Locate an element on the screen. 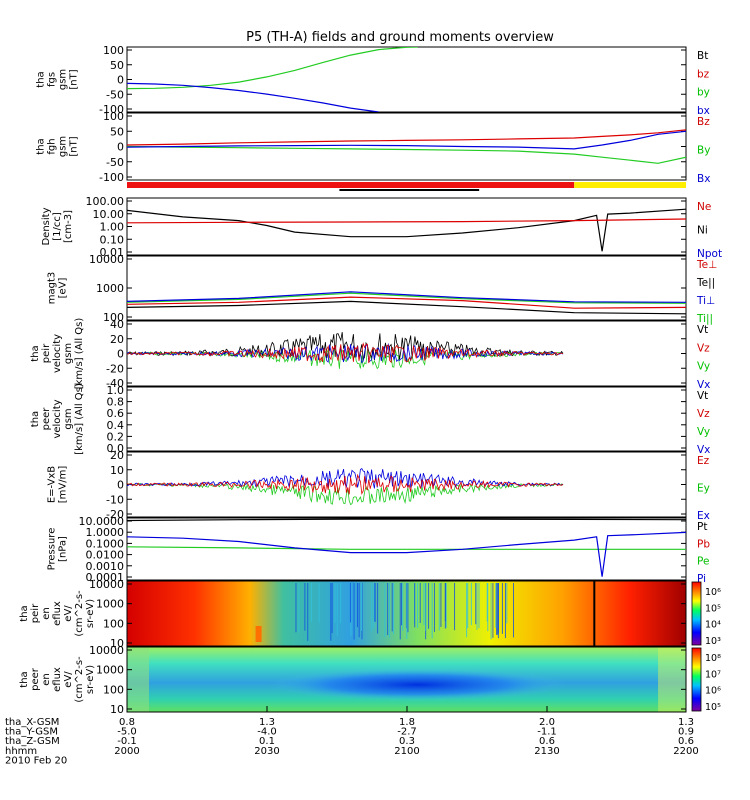  legend-entry: Ni is located at coordinates (702, 231).